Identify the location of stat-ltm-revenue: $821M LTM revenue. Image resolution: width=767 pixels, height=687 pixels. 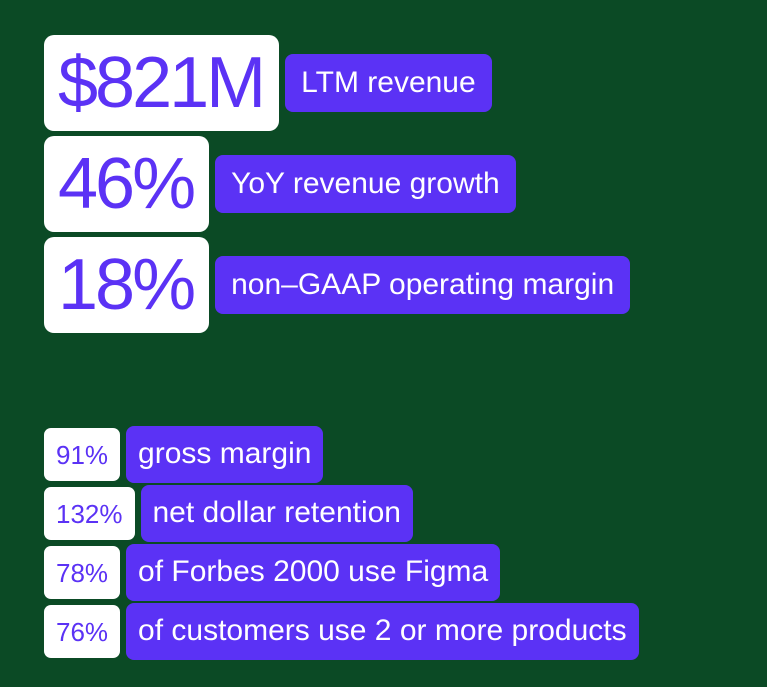
(341, 82).